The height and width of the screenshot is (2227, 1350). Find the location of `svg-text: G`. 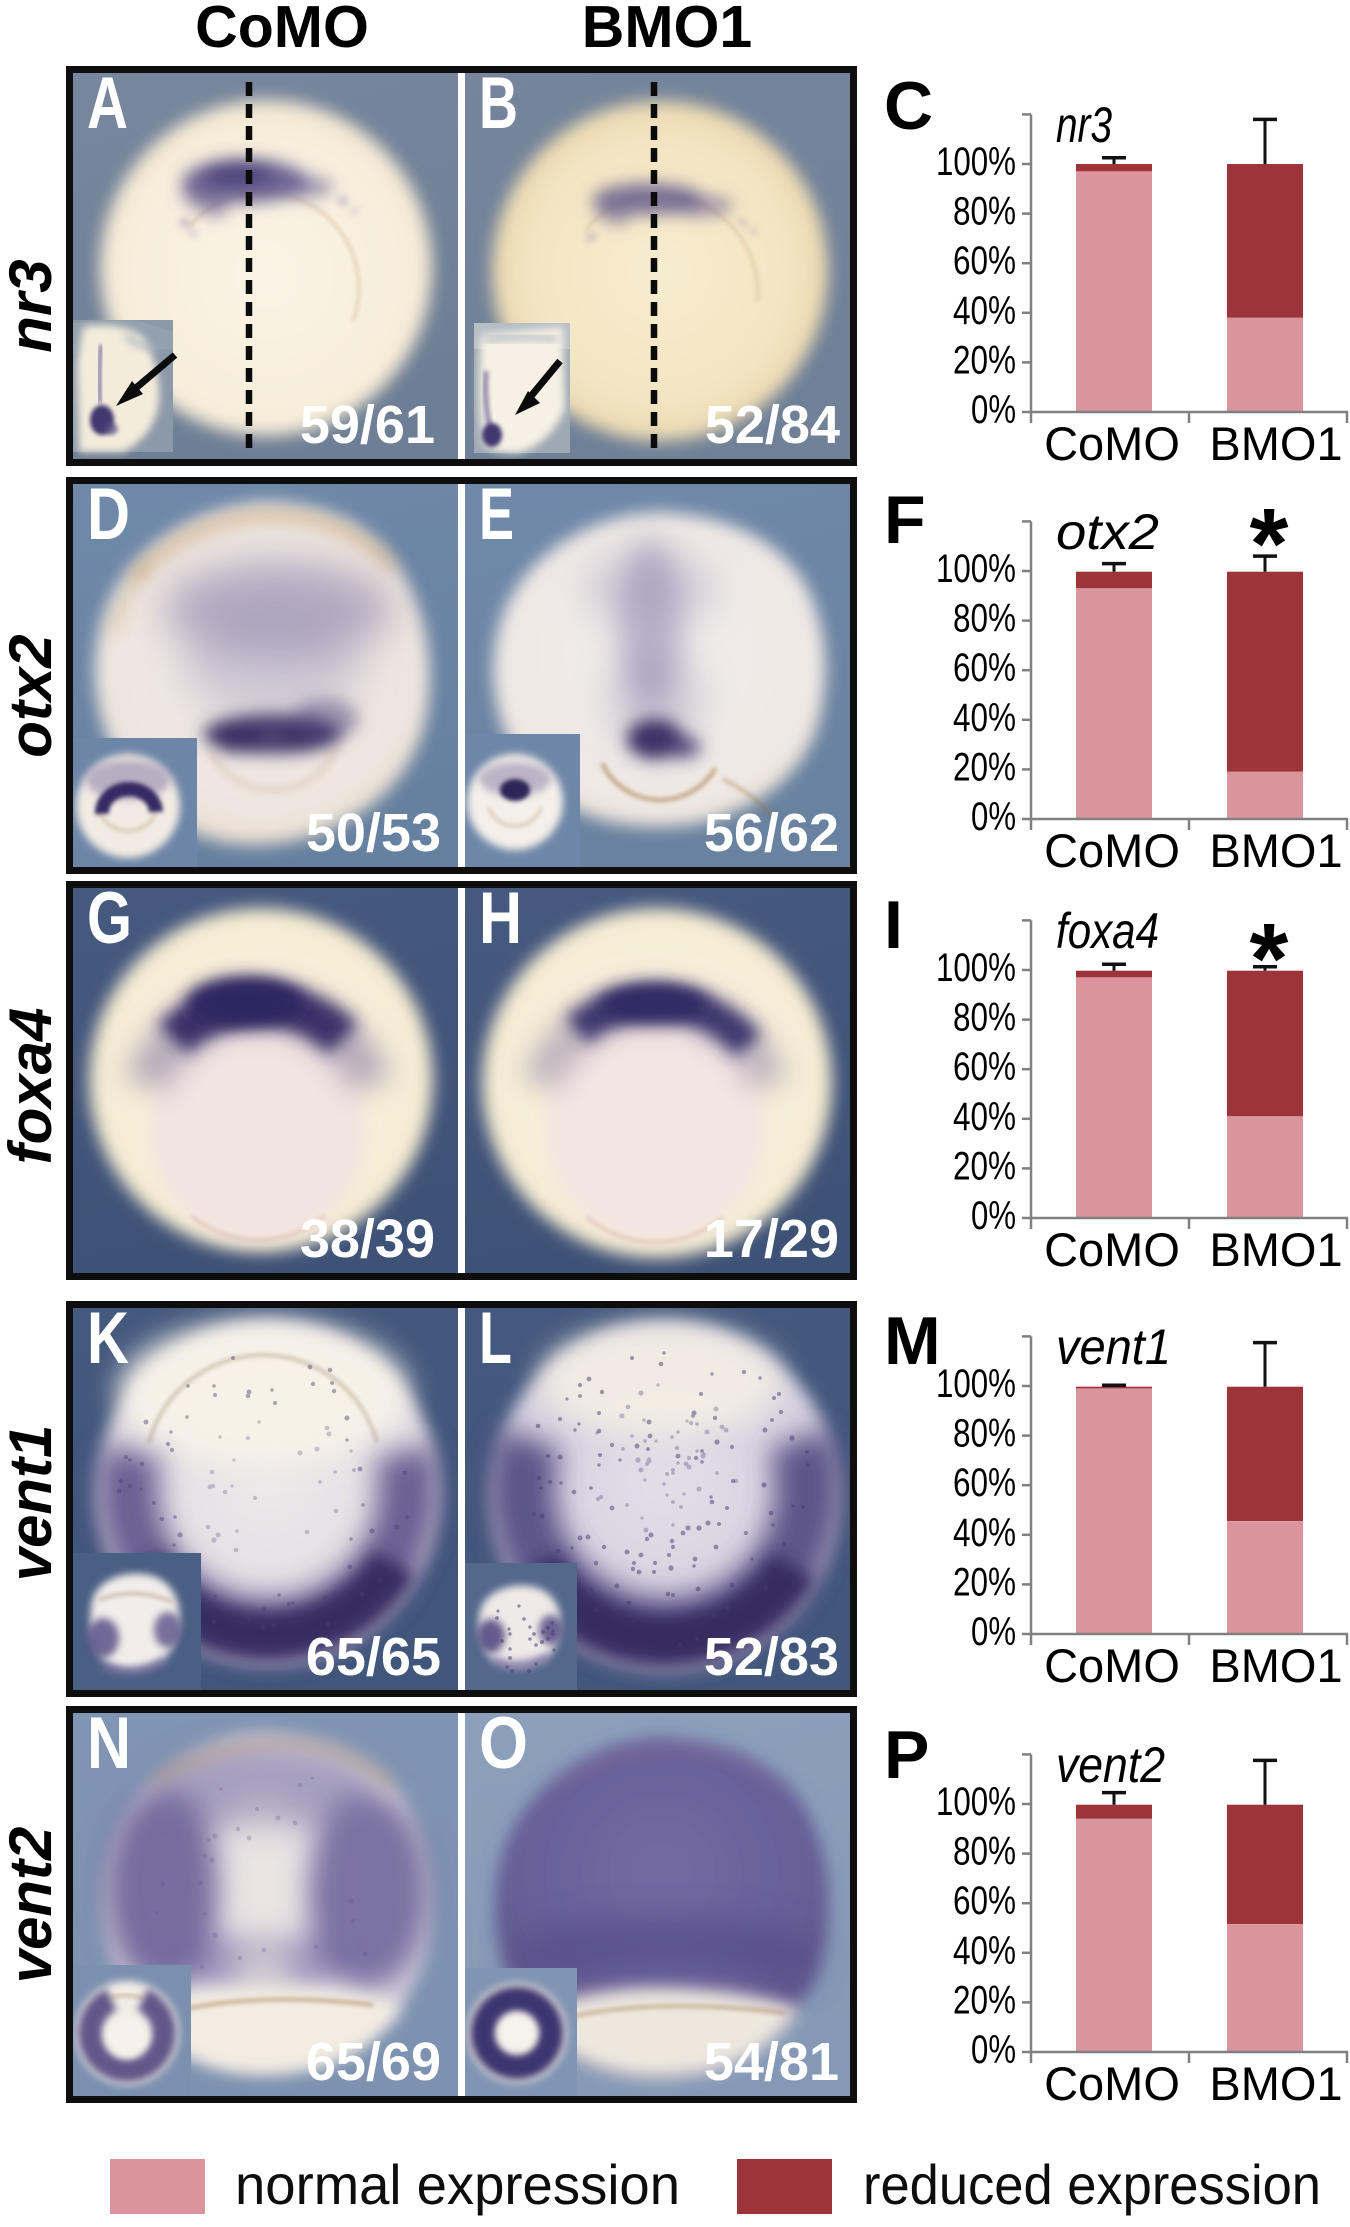

svg-text: G is located at coordinates (109, 923).